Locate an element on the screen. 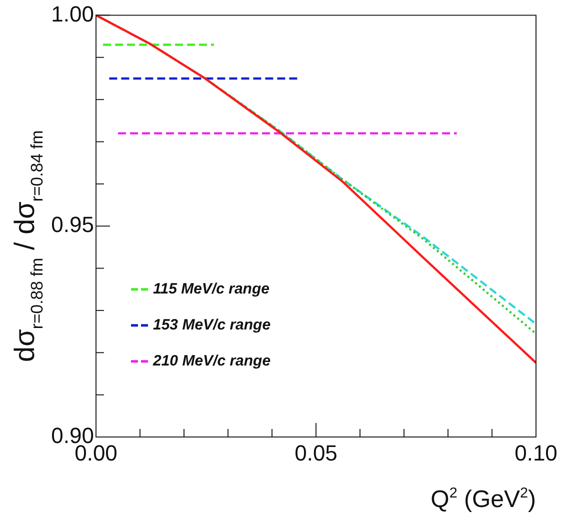 The image size is (562, 523). y-axis-title: dσr=0.88 fm / dσr=0.84 fm is located at coordinates (27, 246).